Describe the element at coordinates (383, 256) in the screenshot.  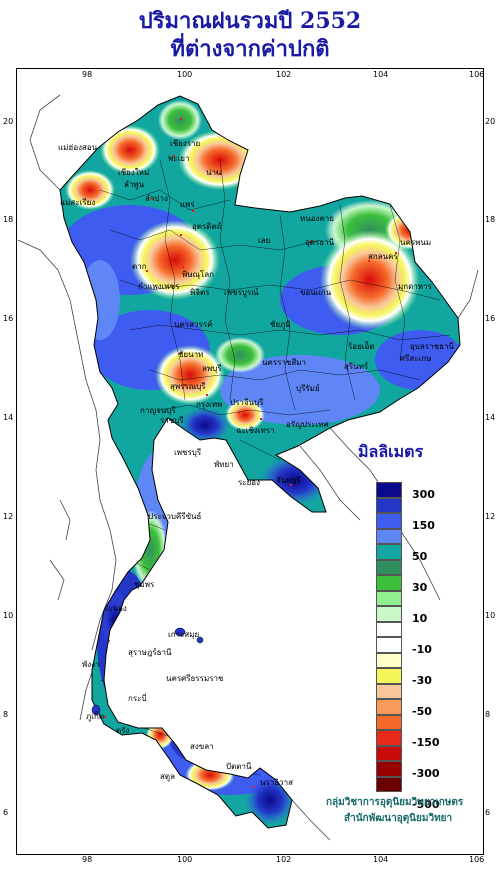
I see `place-label: สกลนคร` at that location.